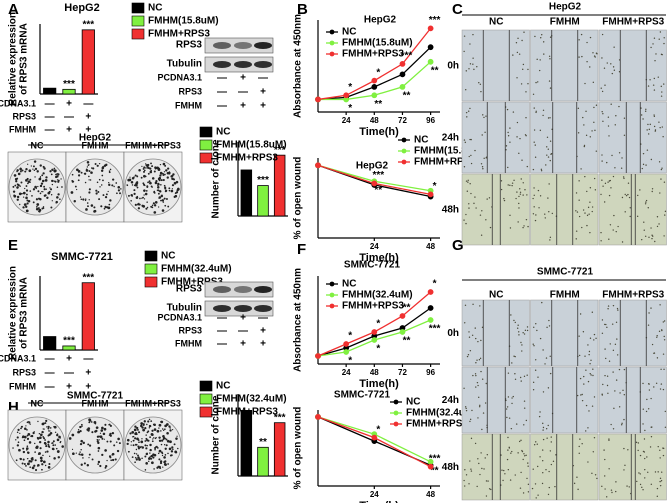 The width and height of the screenshot is (668, 503). What do you see at coordinates (332, 284) in the screenshot?
I see `legend-marker` at bounding box center [332, 284].